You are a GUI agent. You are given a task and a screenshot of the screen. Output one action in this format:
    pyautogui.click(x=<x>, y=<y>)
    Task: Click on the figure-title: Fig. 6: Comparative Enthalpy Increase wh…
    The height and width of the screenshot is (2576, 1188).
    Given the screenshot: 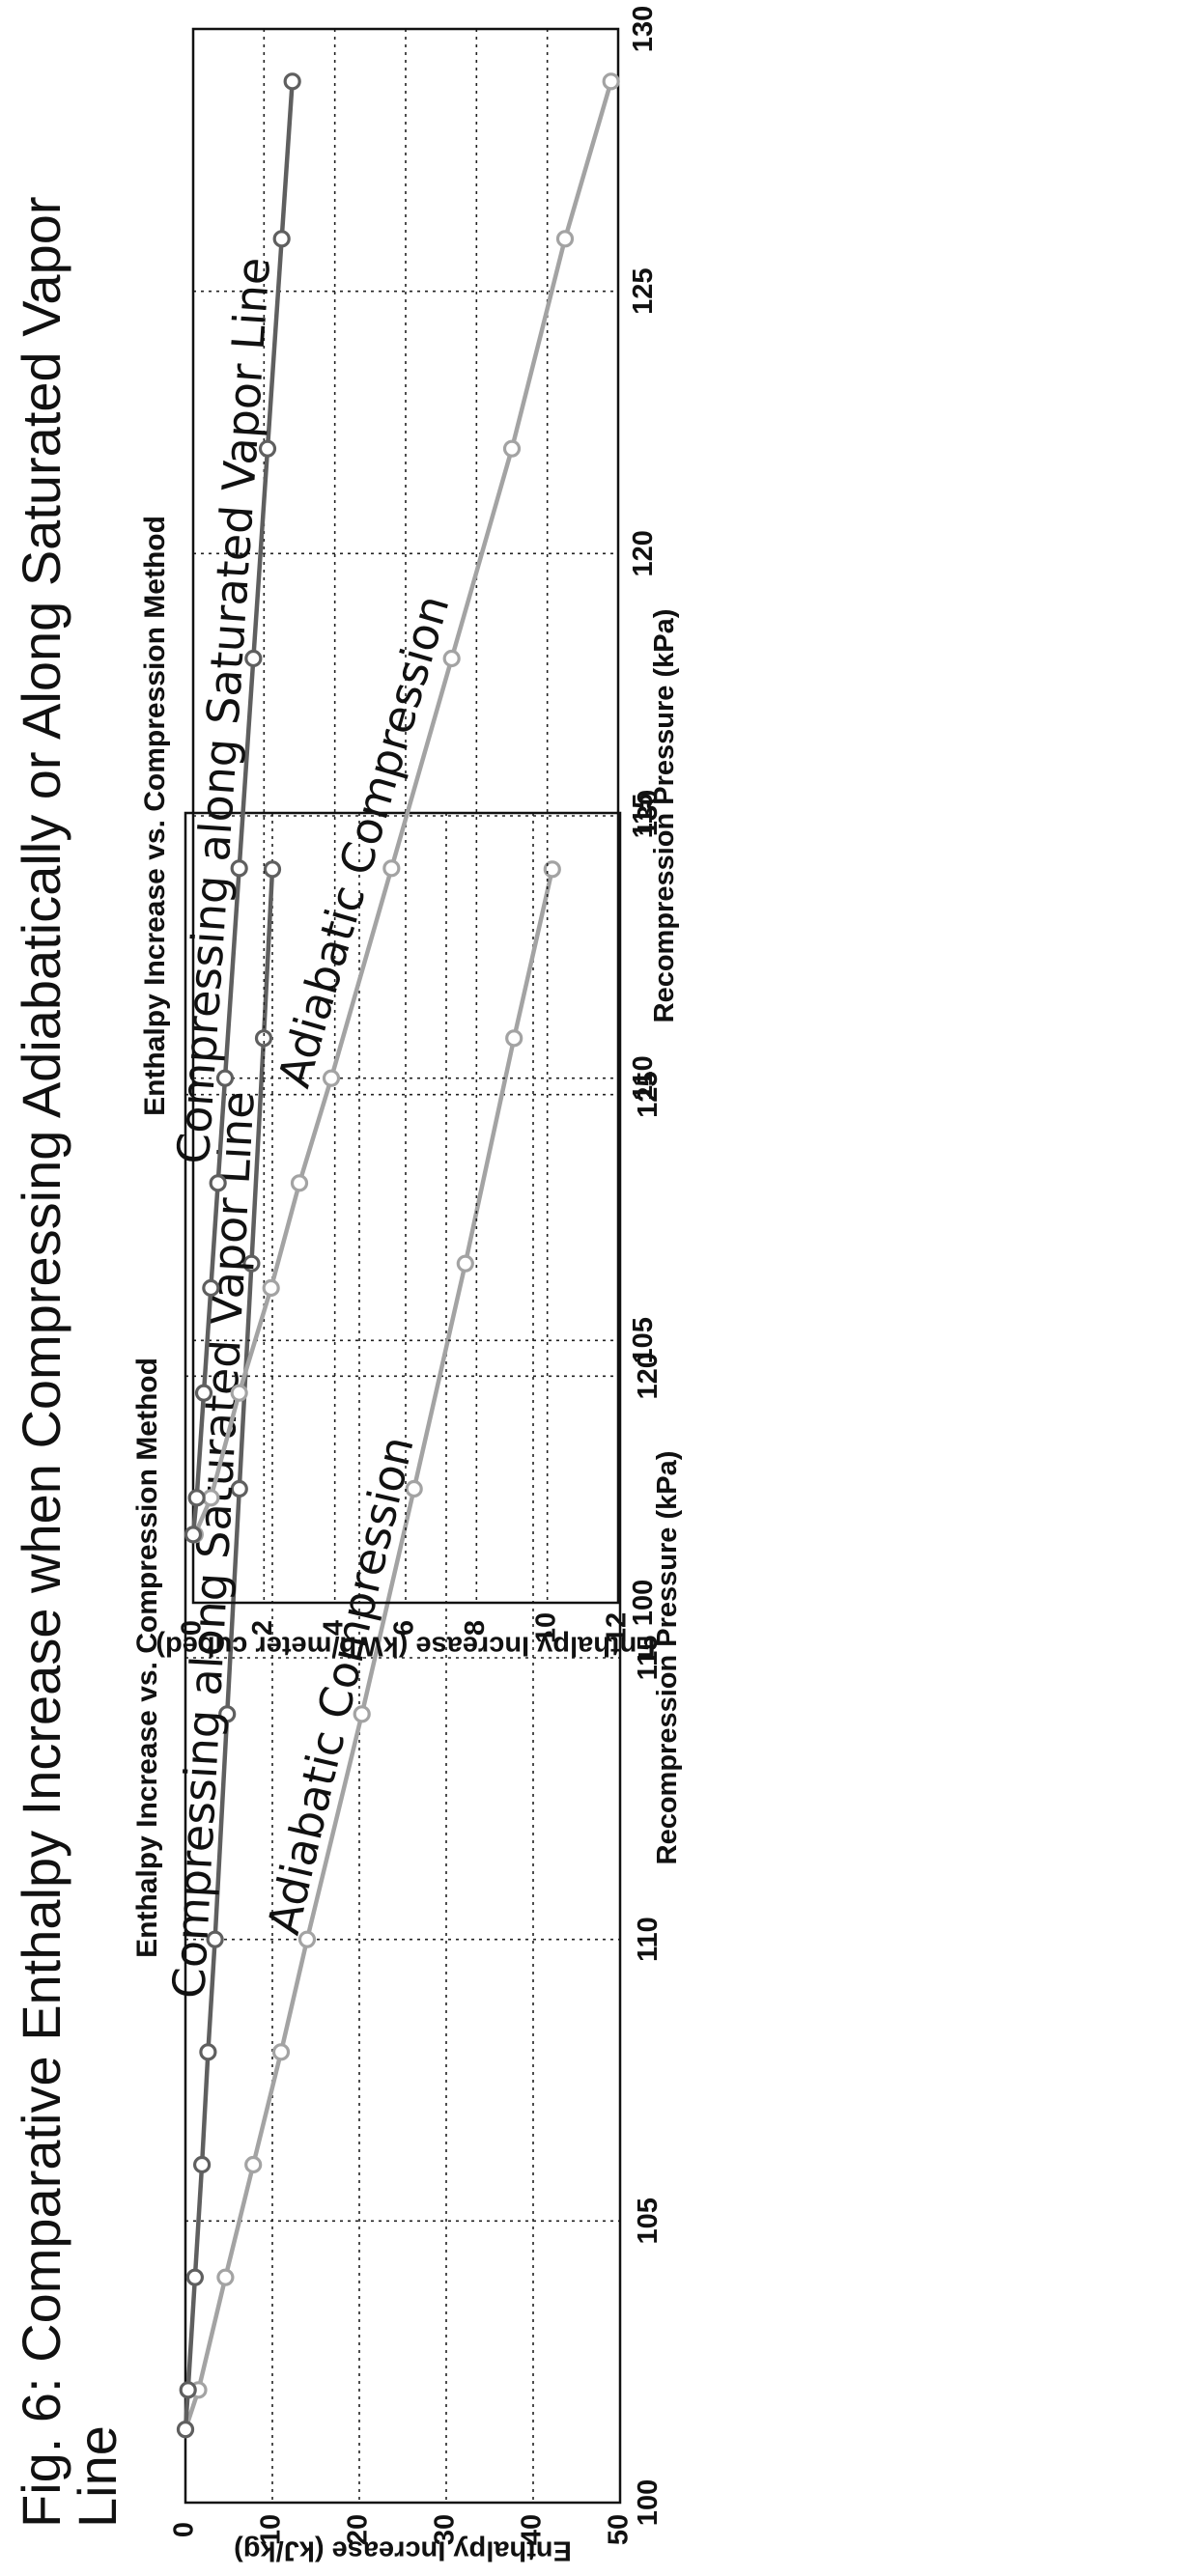 What is the action you would take?
    pyautogui.click(x=69, y=1362)
    